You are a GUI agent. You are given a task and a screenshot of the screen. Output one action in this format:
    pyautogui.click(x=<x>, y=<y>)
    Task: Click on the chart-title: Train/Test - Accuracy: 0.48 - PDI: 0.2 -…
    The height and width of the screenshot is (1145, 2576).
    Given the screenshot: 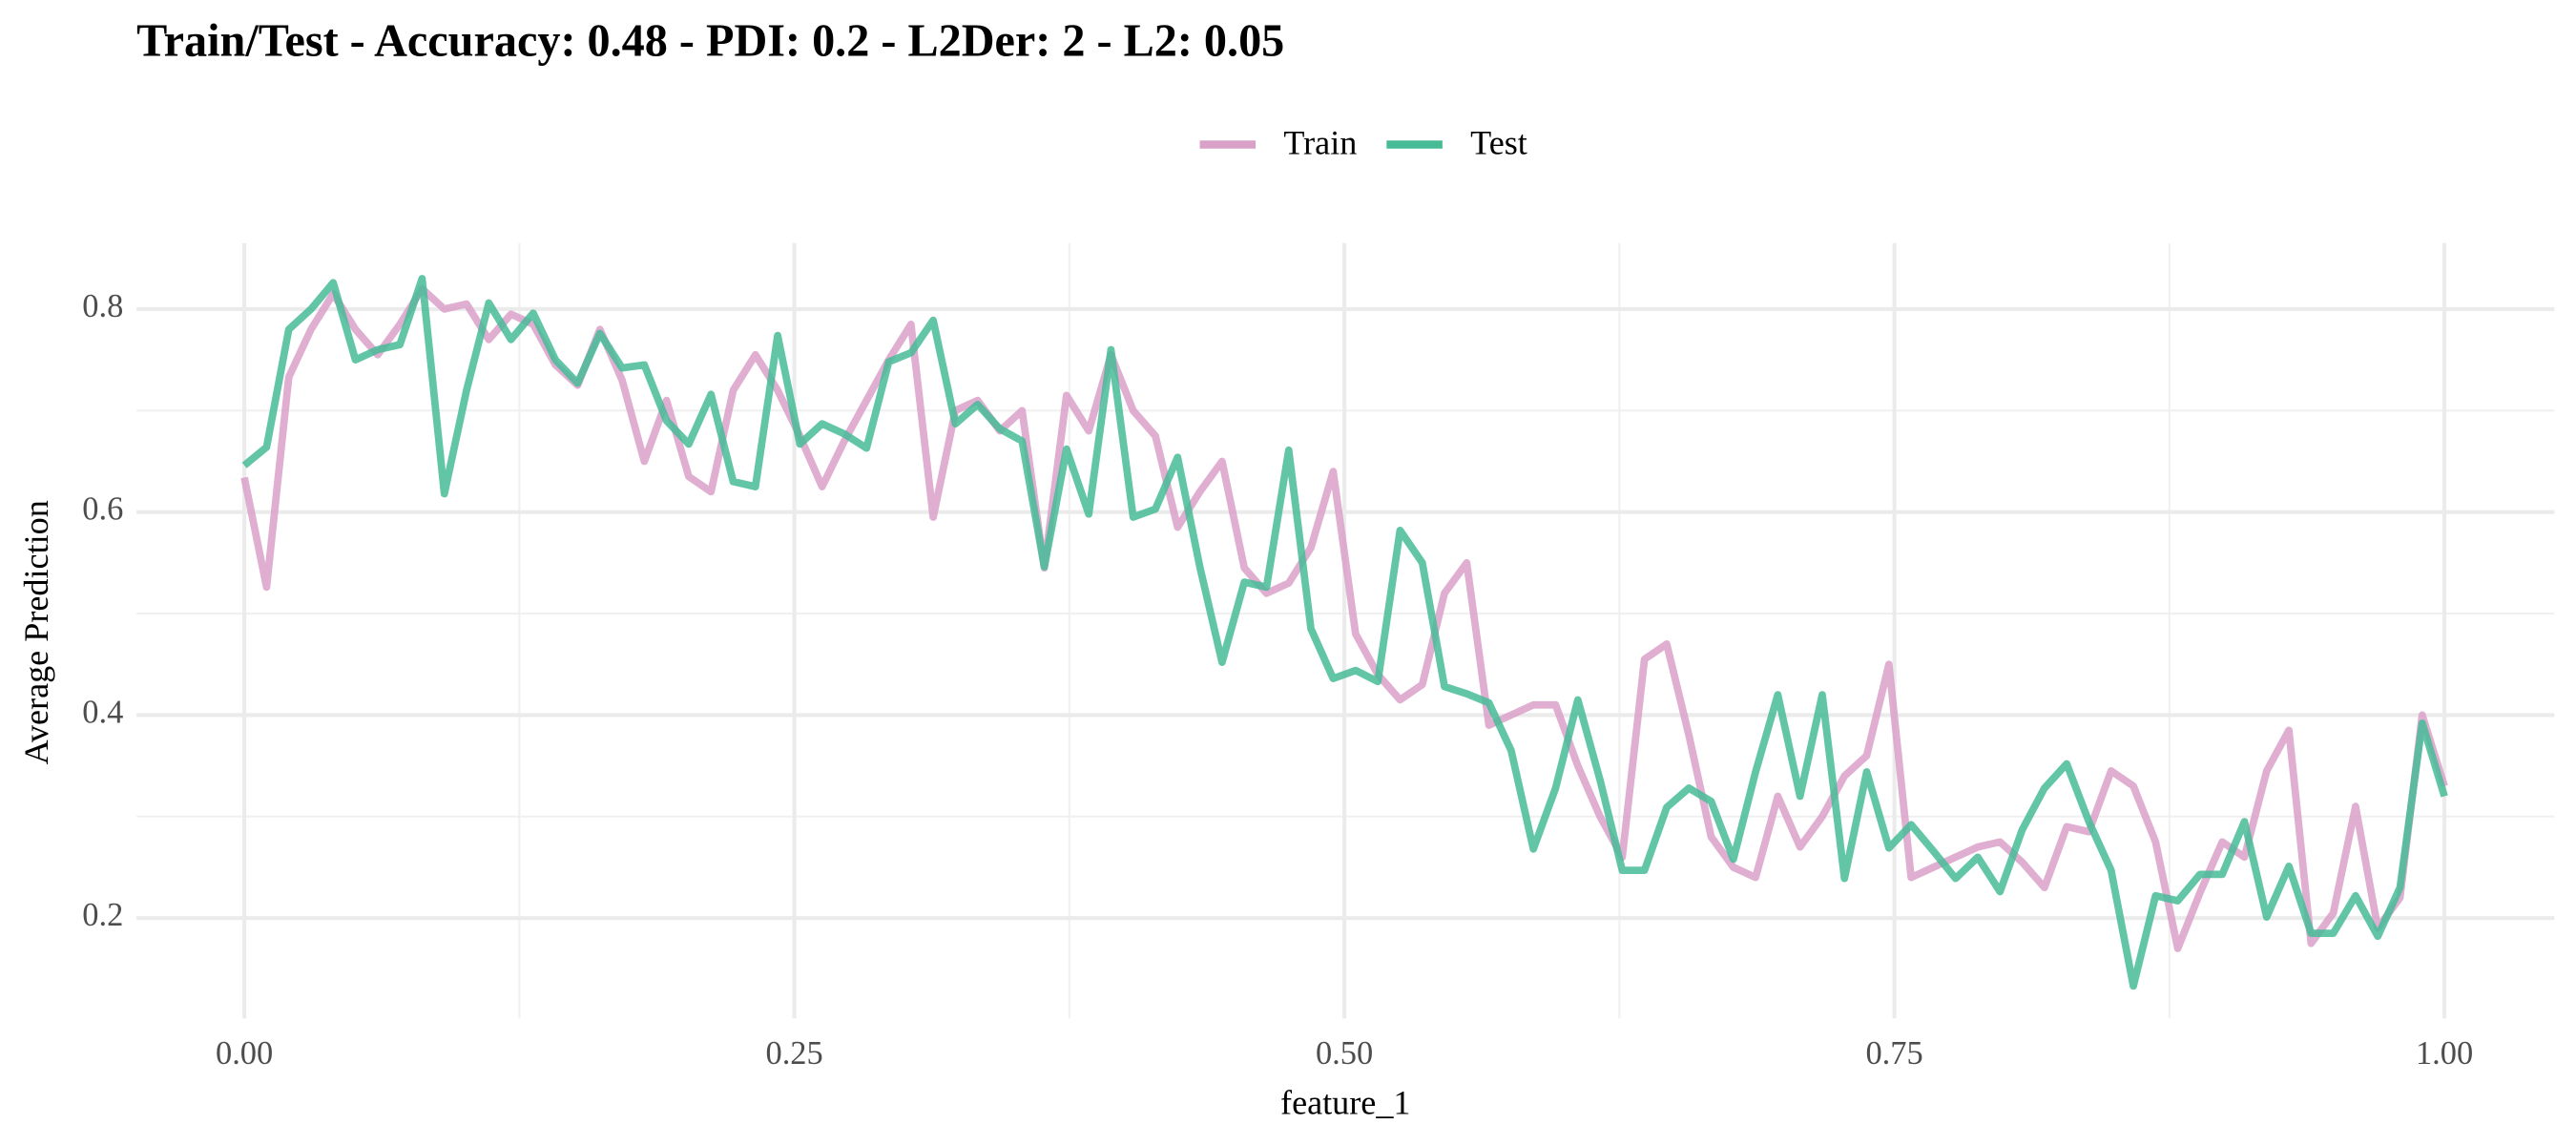 What is the action you would take?
    pyautogui.click(x=710, y=41)
    